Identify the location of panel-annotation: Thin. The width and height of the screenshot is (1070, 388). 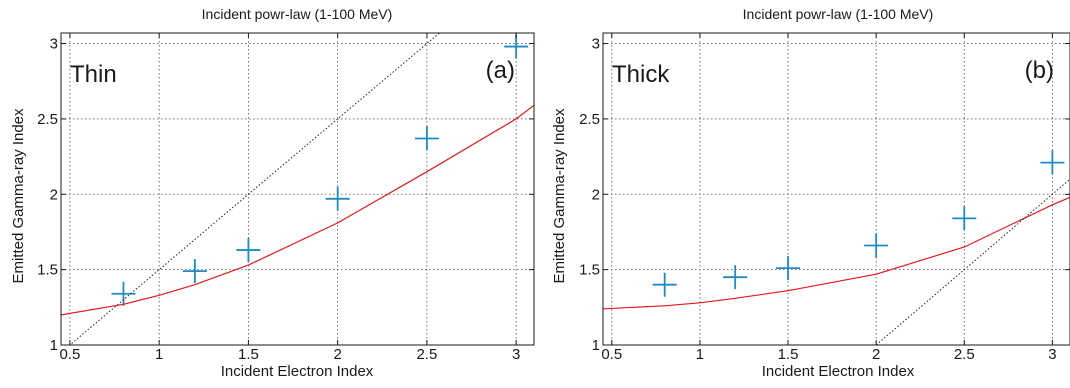
(93, 74).